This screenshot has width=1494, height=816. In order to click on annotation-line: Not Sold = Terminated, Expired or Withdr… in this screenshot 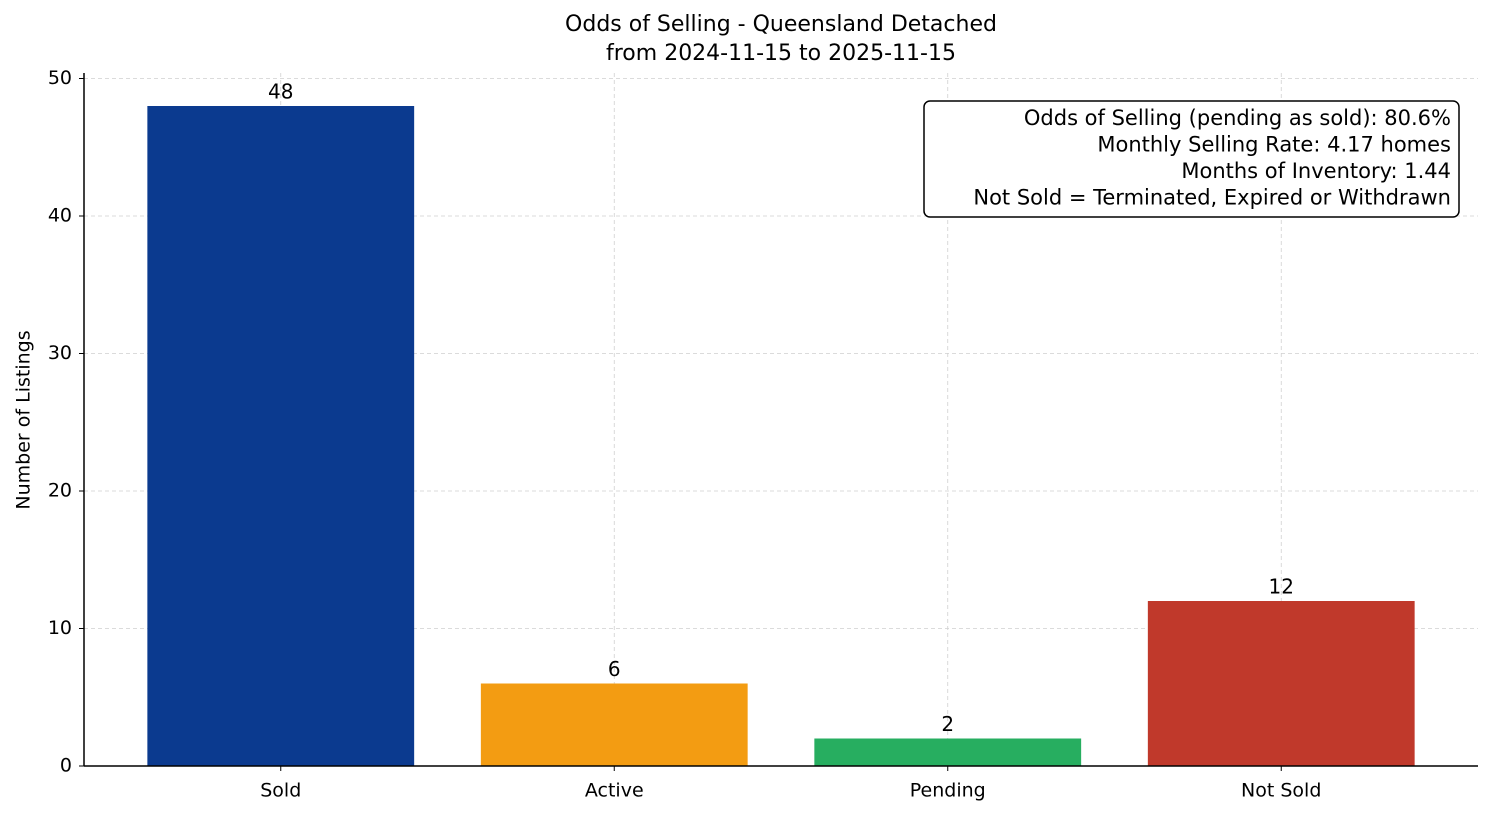, I will do `click(1212, 198)`.